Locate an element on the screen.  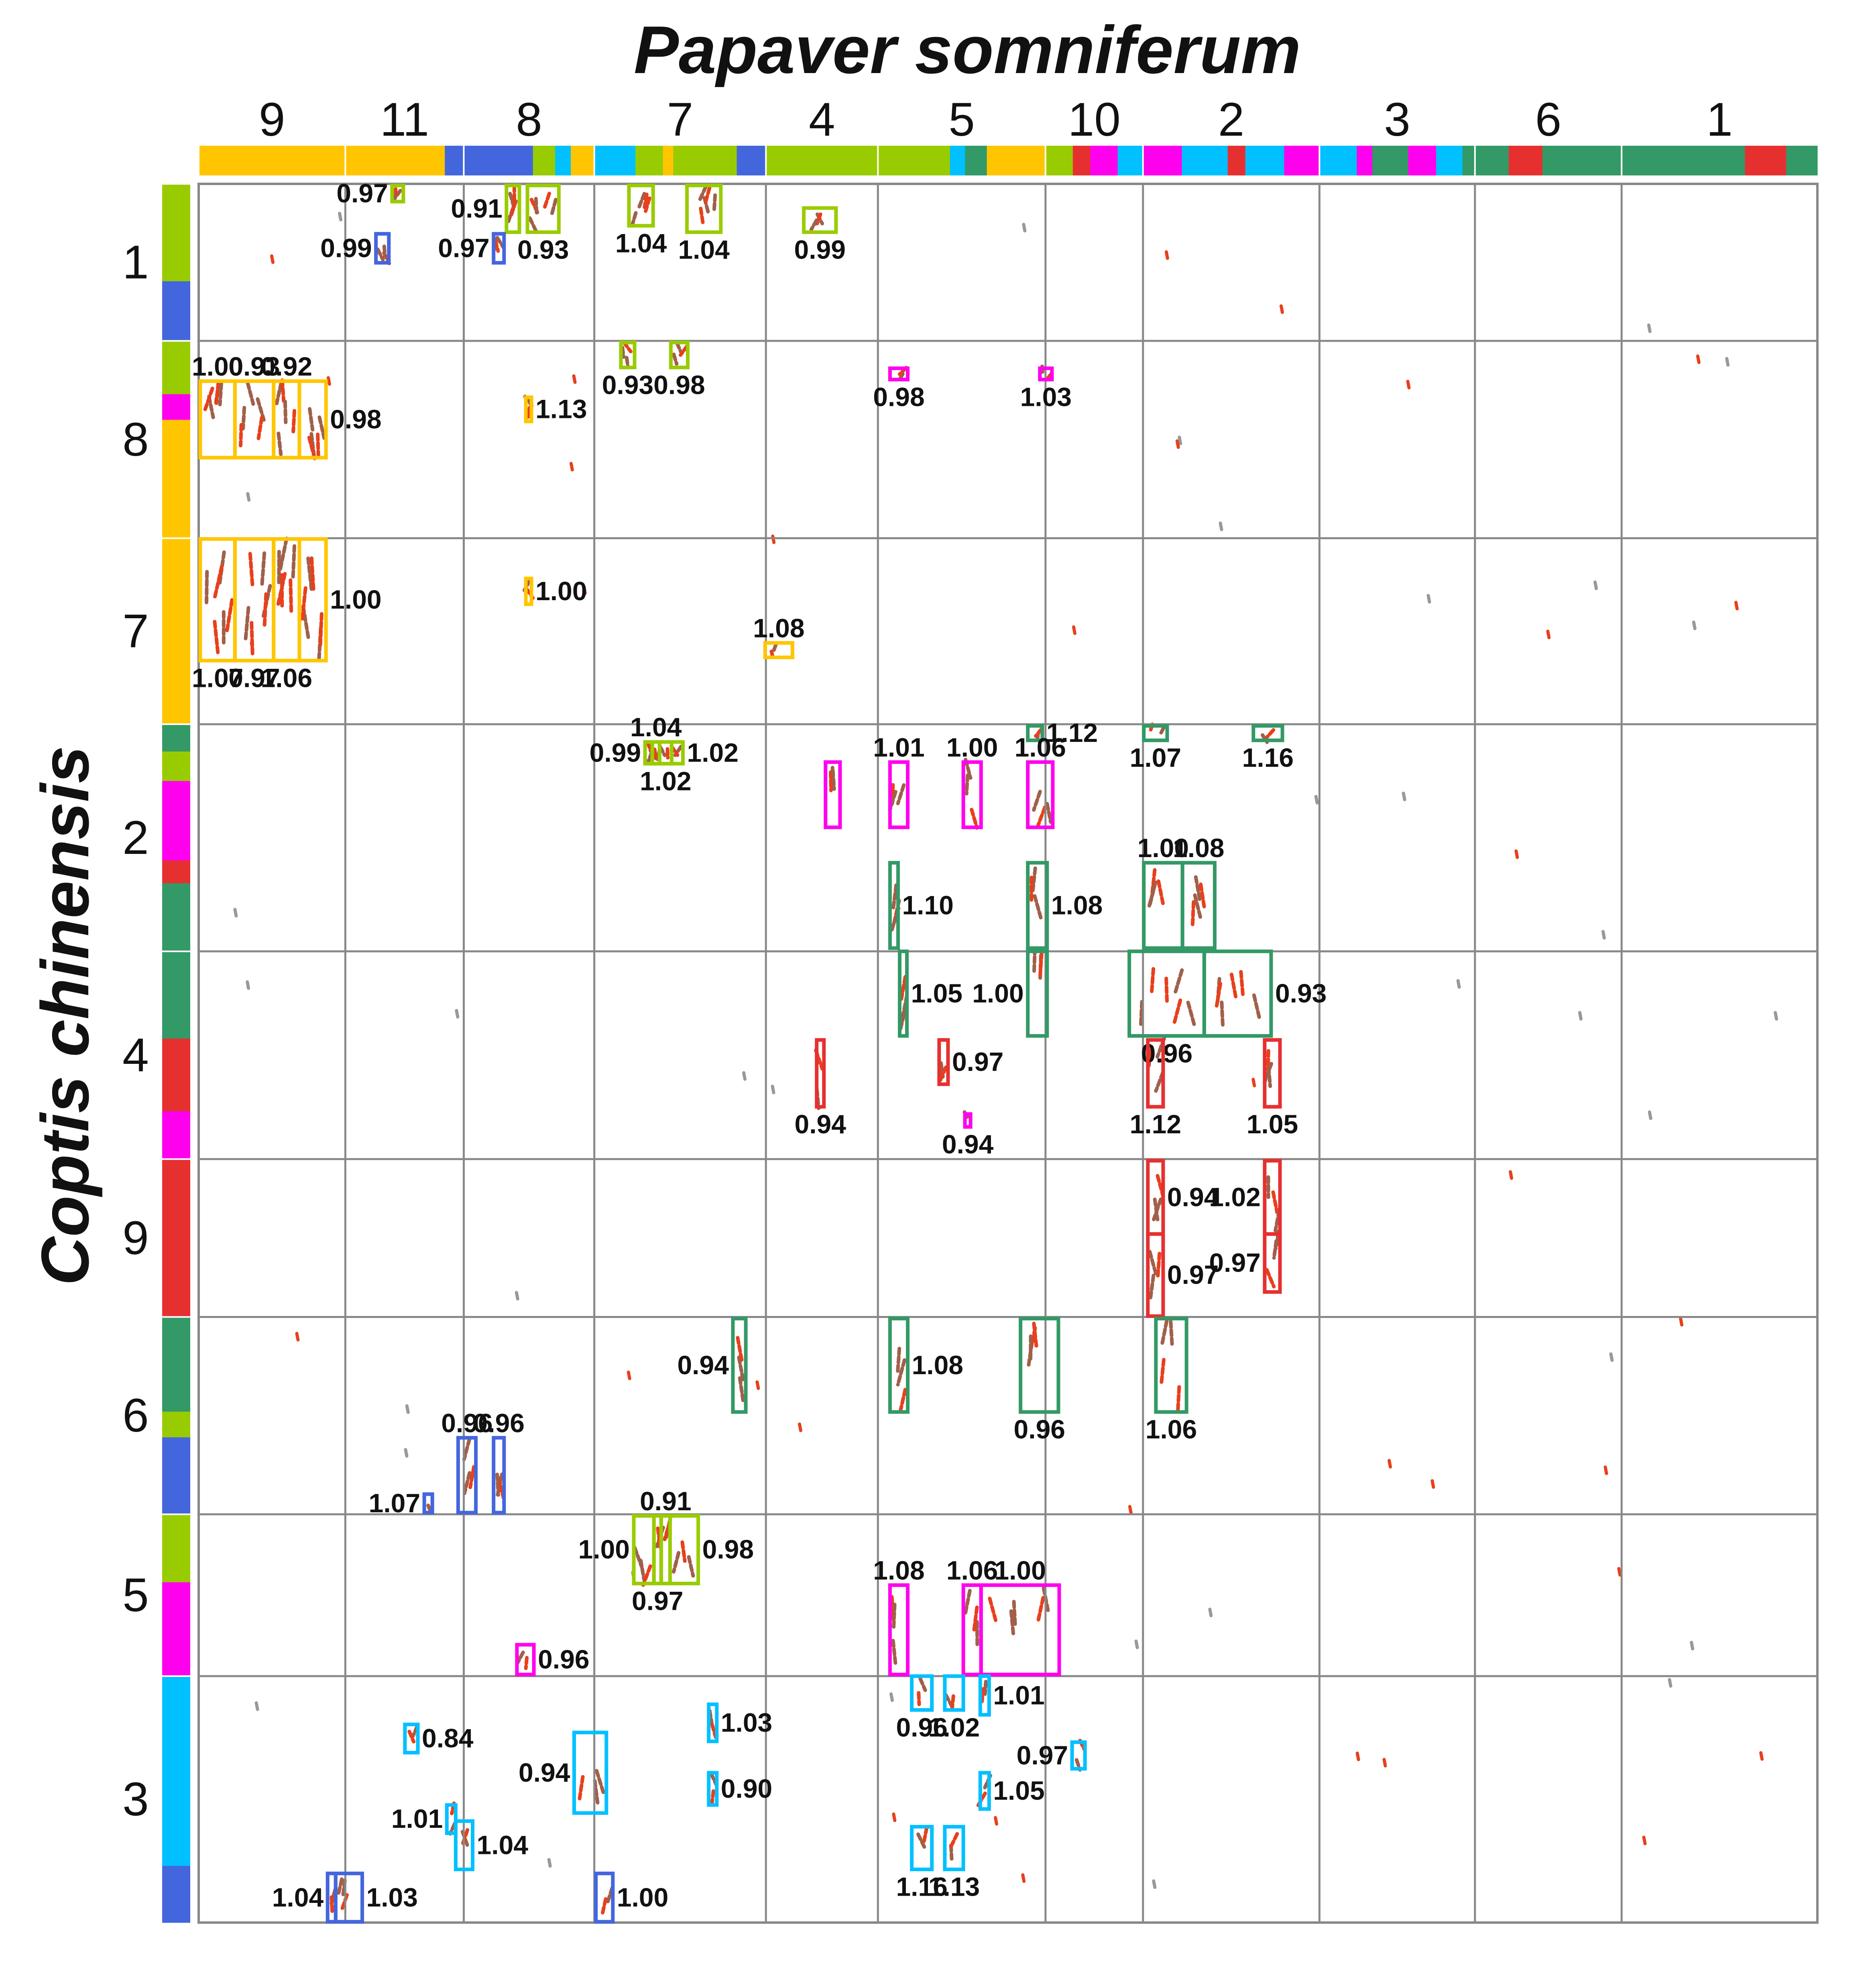
ks-ratio-label: 1.01 is located at coordinates (1018, 1695).